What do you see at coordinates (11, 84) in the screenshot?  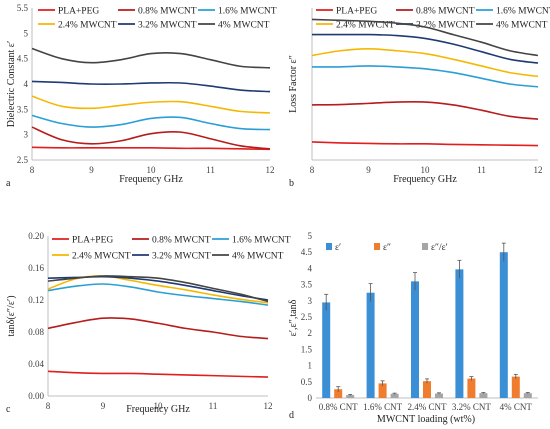 I see `y-axis-label: Dielectric Constant ε′` at bounding box center [11, 84].